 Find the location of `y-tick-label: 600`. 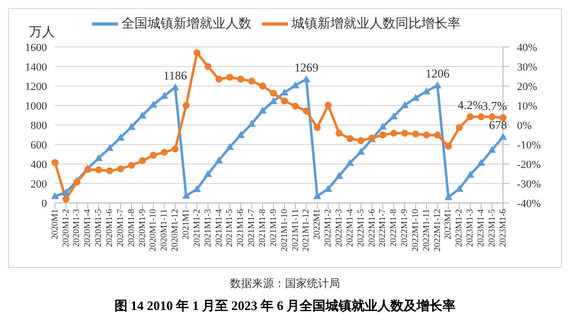

y-tick-label: 600 is located at coordinates (39, 145).